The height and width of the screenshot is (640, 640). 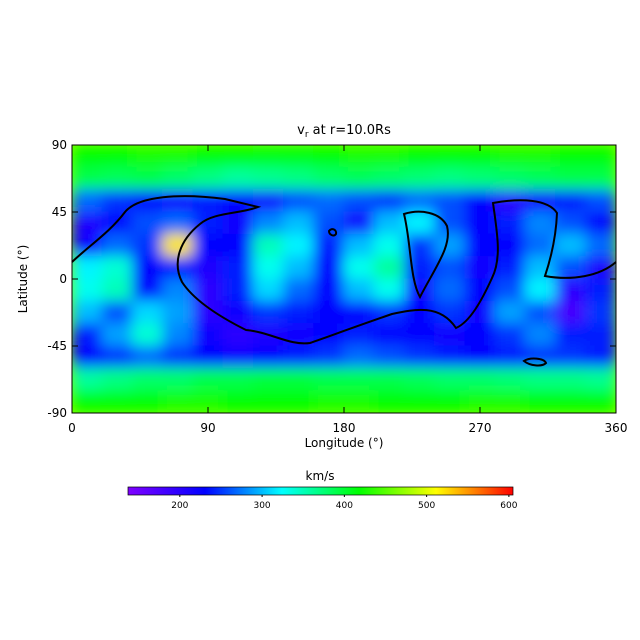 I want to click on colorbar-tick-label: 500, so click(x=426, y=506).